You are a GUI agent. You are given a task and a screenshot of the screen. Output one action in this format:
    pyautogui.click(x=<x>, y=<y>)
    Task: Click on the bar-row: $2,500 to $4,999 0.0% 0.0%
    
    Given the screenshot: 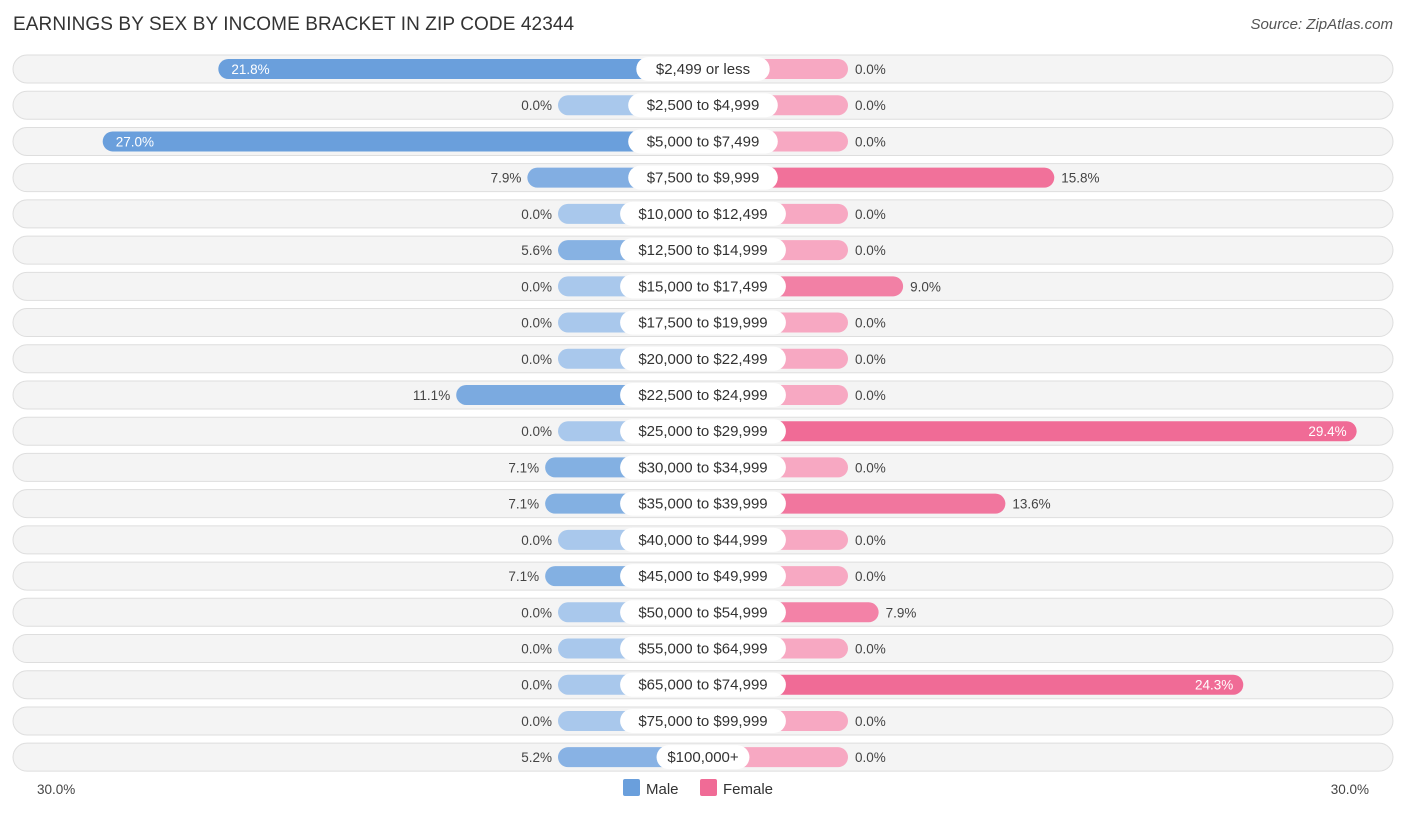 What is the action you would take?
    pyautogui.click(x=703, y=105)
    